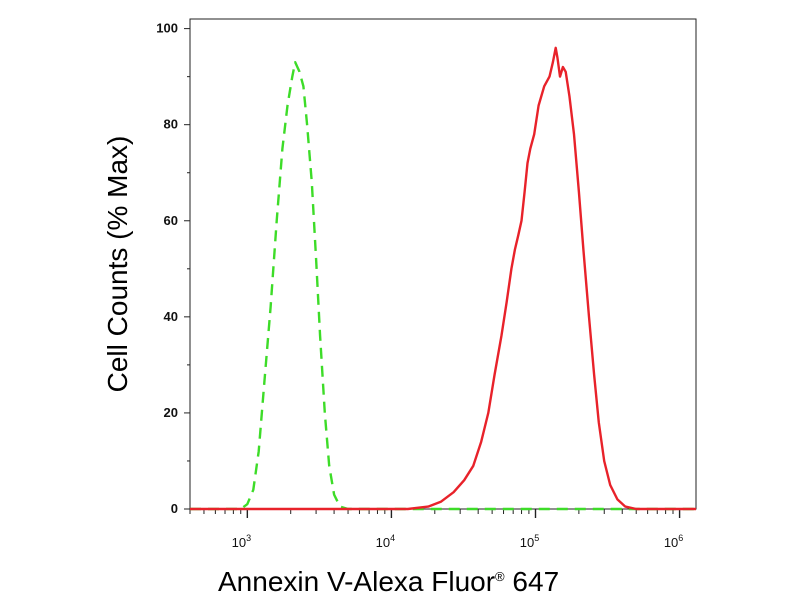 Image resolution: width=800 pixels, height=600 pixels. I want to click on x-axis-title: Annexin V-Alexa Fluor® 647, so click(388, 581).